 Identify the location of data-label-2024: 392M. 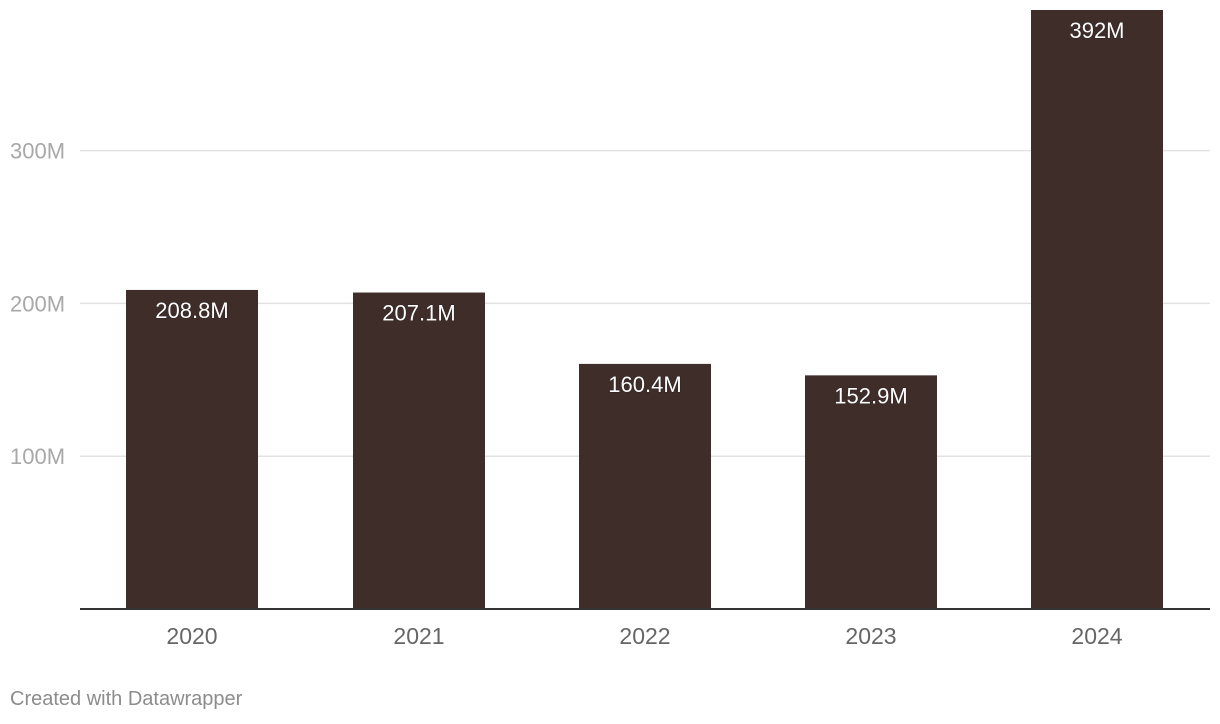
(1096, 30).